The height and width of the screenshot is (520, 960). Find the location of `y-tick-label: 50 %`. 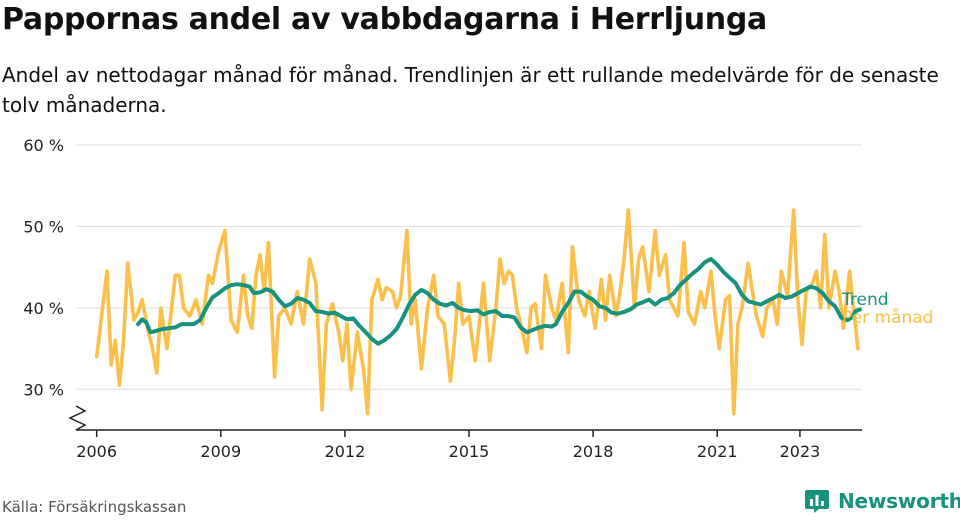

y-tick-label: 50 % is located at coordinates (43, 226).